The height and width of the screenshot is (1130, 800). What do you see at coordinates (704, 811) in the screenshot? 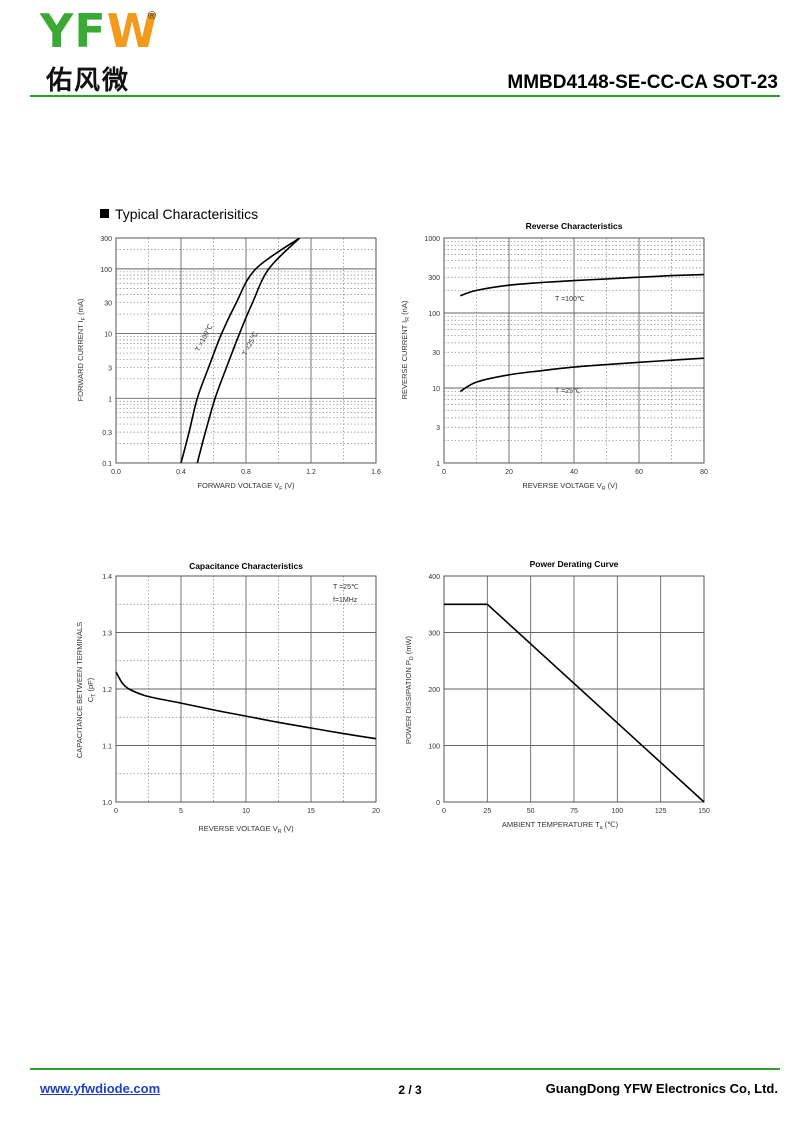
I see `x-tick-label: 150` at bounding box center [704, 811].